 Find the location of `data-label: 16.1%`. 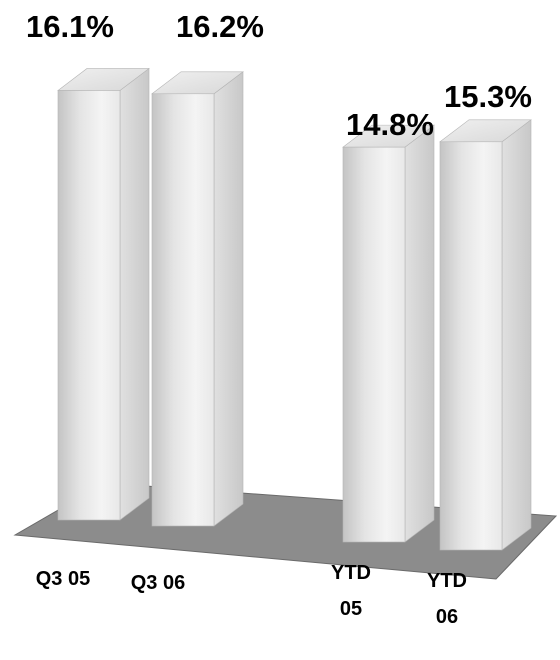

data-label: 16.1% is located at coordinates (70, 26).